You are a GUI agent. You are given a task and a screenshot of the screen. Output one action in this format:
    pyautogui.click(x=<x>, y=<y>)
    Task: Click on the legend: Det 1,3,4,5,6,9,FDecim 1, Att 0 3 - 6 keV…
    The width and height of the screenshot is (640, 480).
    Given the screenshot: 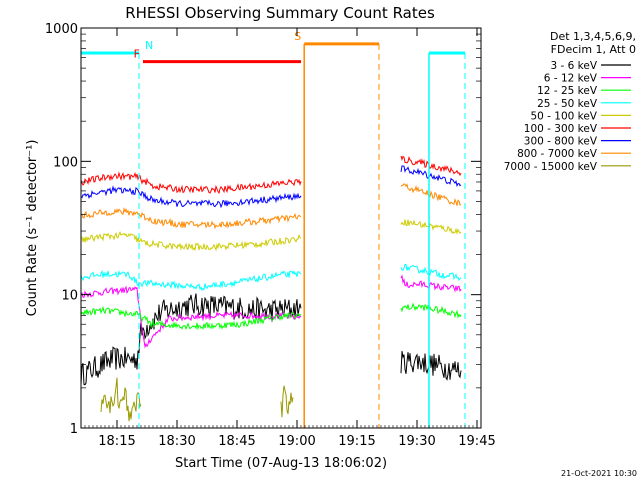 What is the action you would take?
    pyautogui.click(x=570, y=101)
    